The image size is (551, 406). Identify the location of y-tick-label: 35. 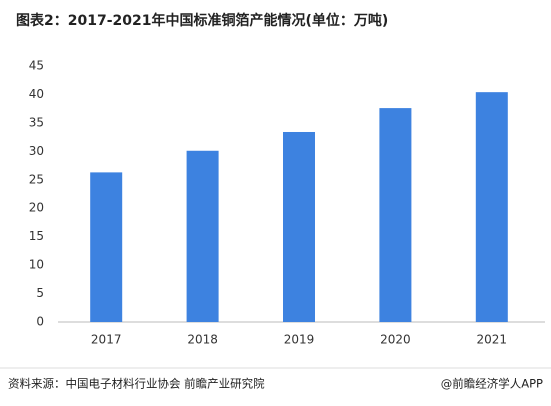
(36, 122).